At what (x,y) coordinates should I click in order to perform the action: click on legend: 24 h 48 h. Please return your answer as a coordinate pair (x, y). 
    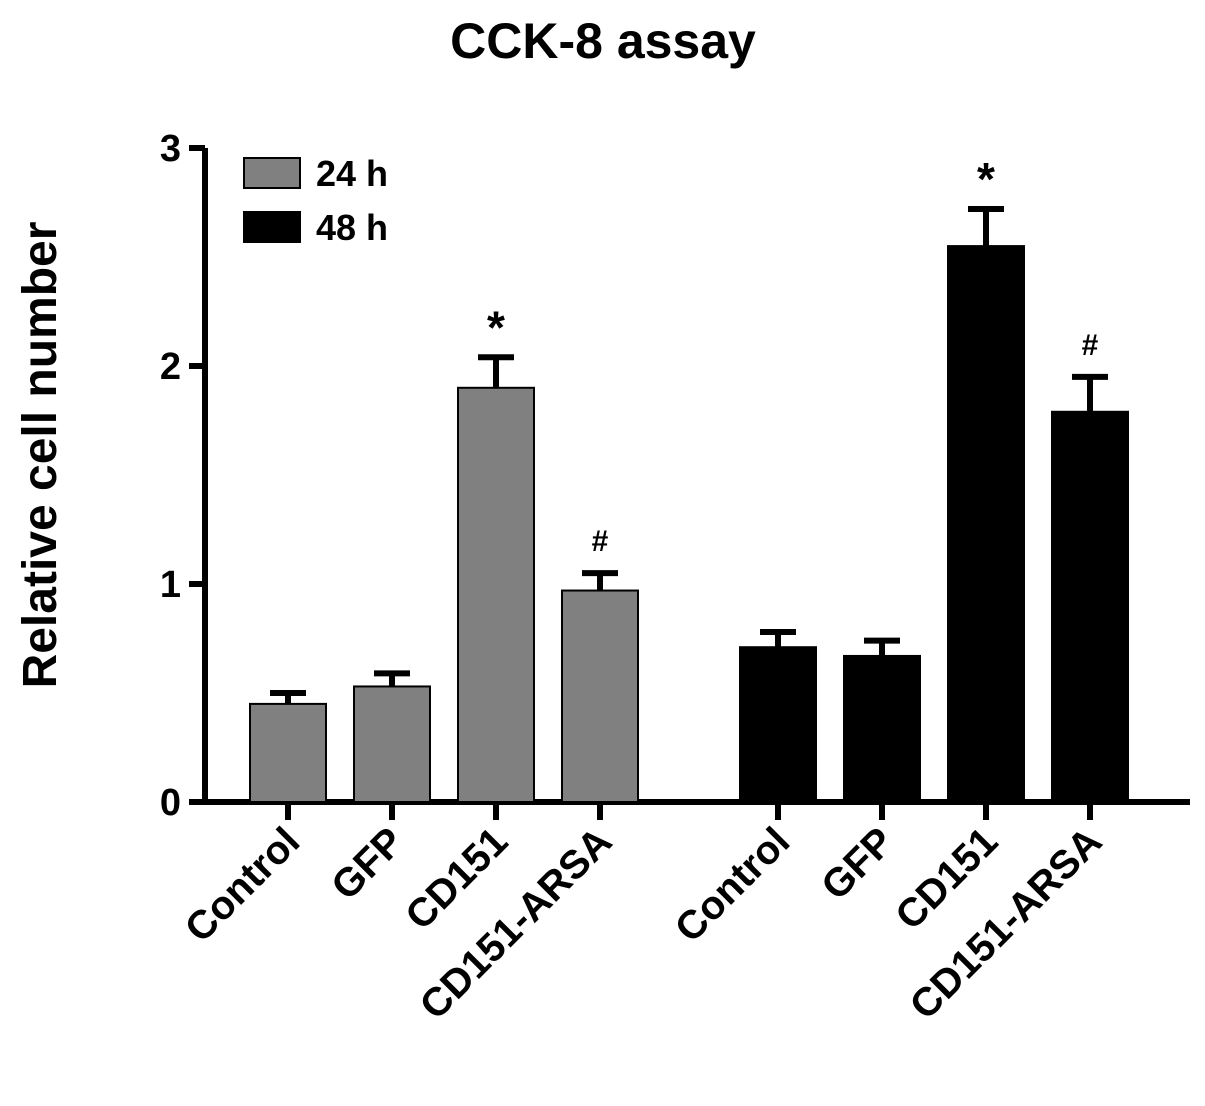
    Looking at the image, I should click on (315, 200).